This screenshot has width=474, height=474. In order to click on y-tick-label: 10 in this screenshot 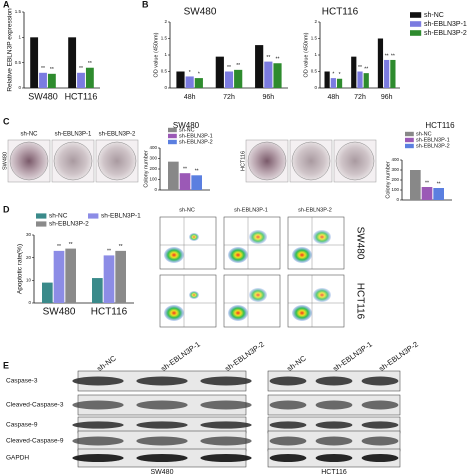, I will do `click(29, 280)`.